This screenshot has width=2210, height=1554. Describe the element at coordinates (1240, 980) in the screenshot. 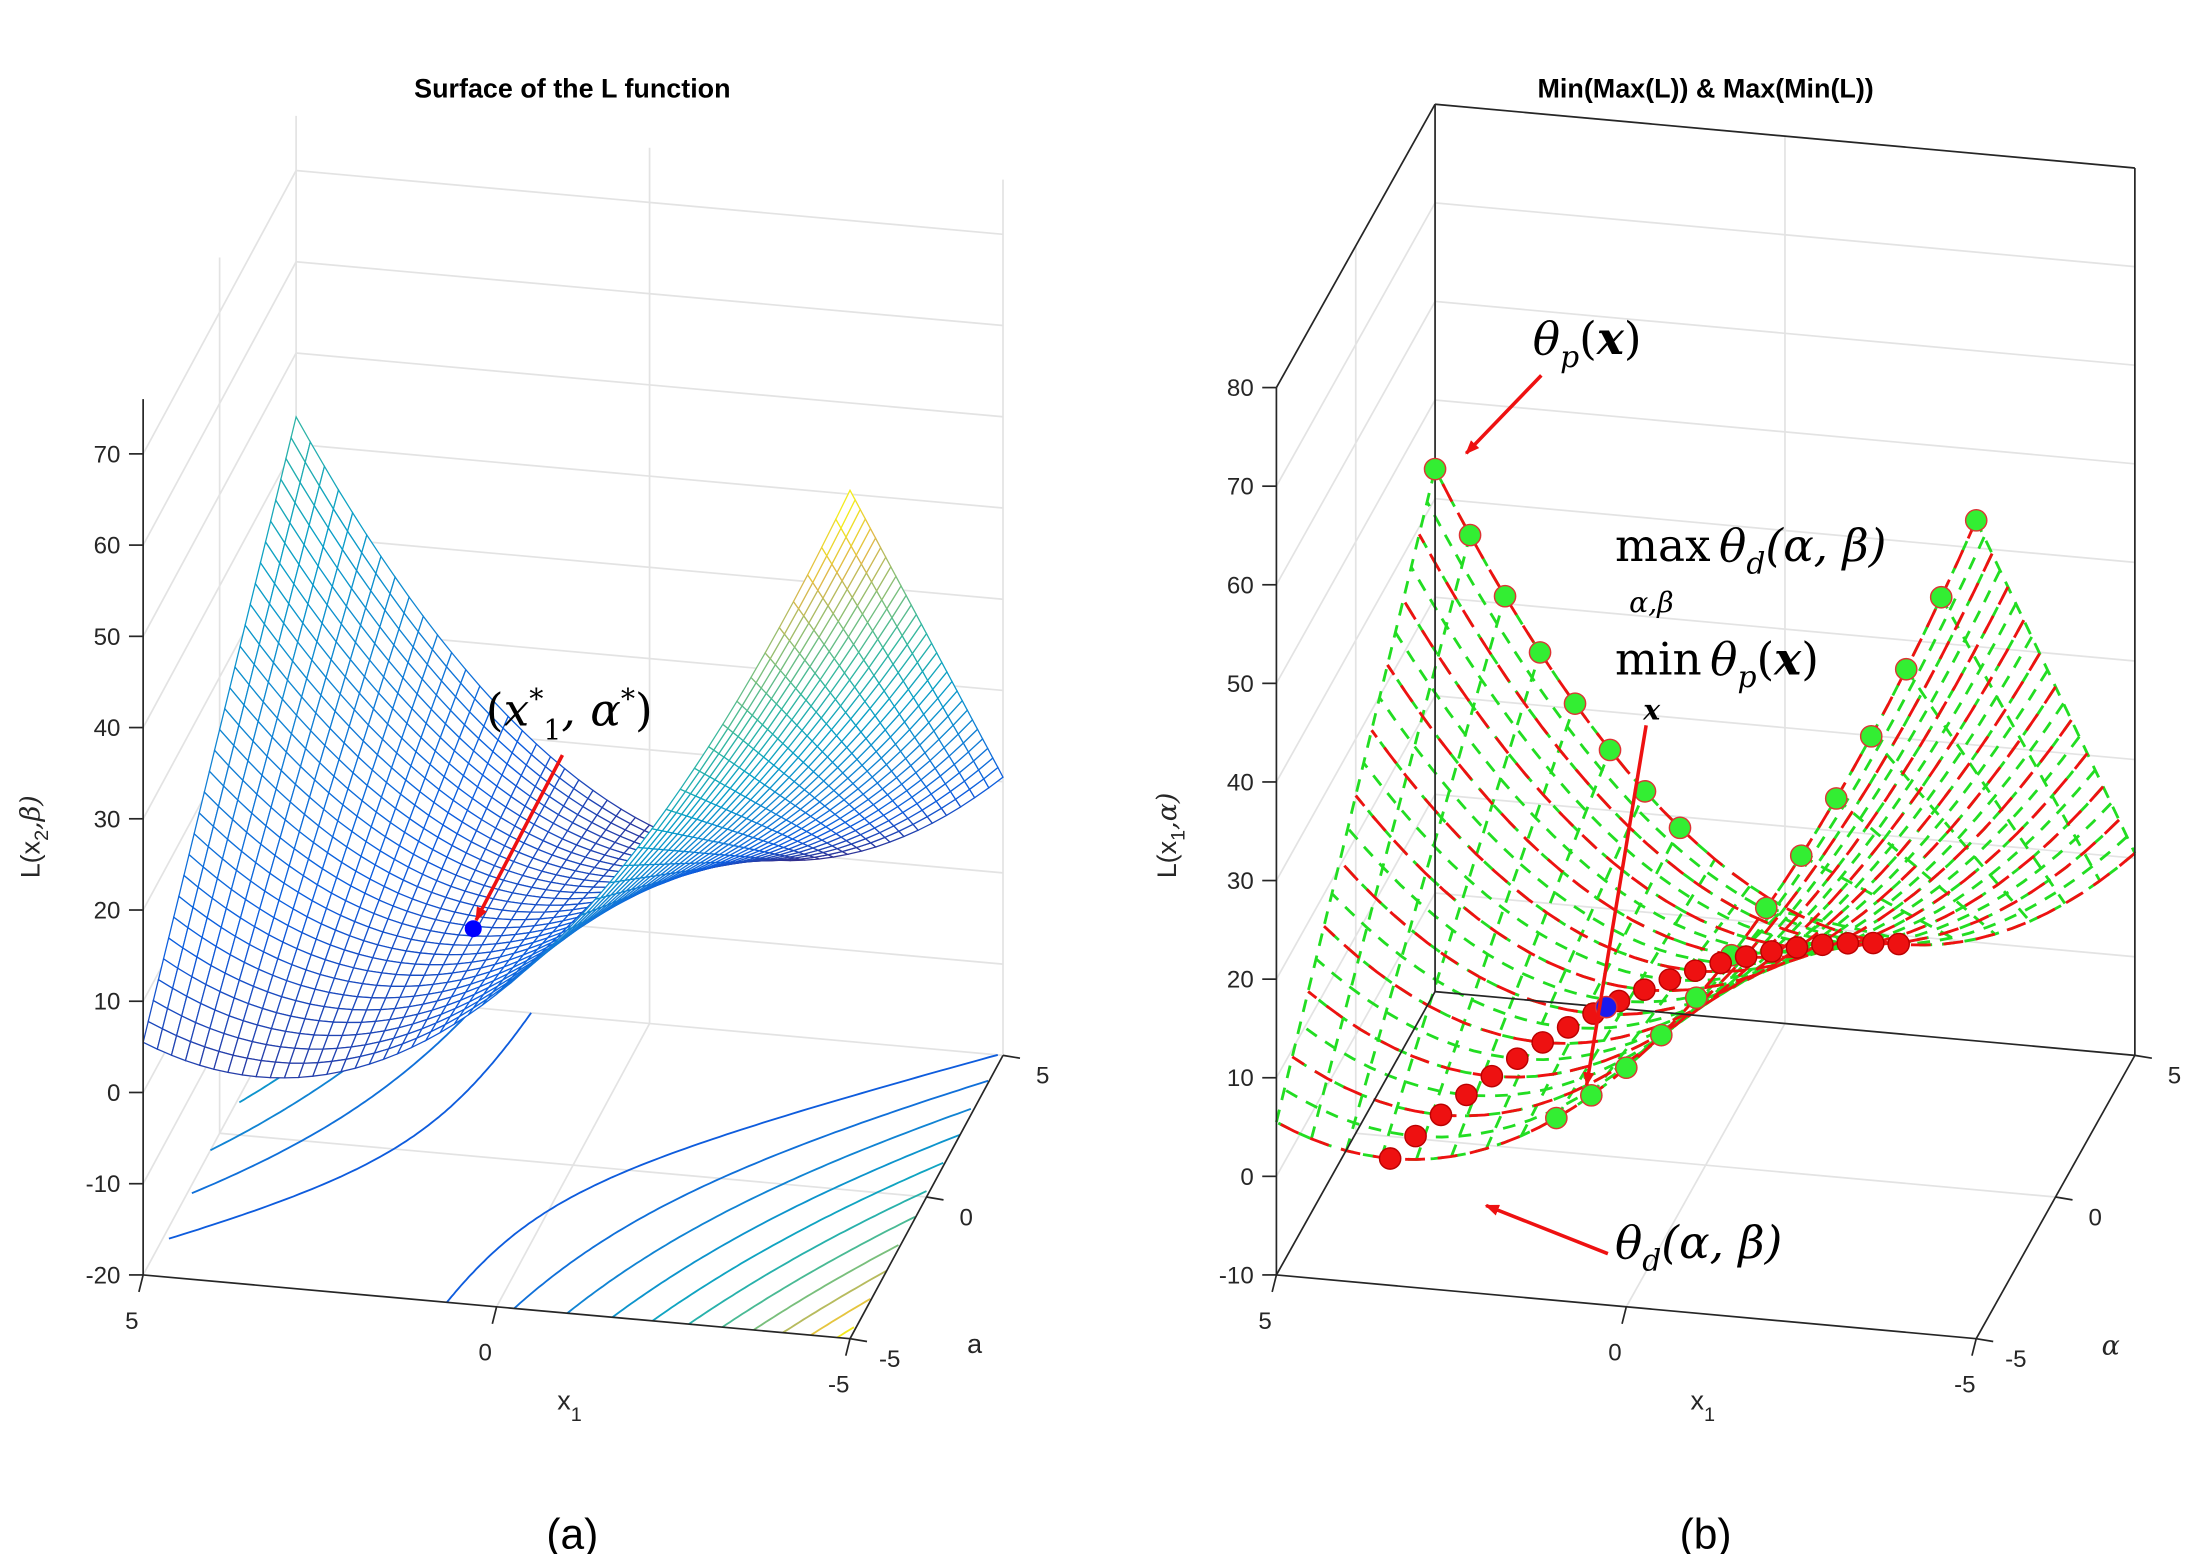

I see `z-tick-label: 20` at that location.